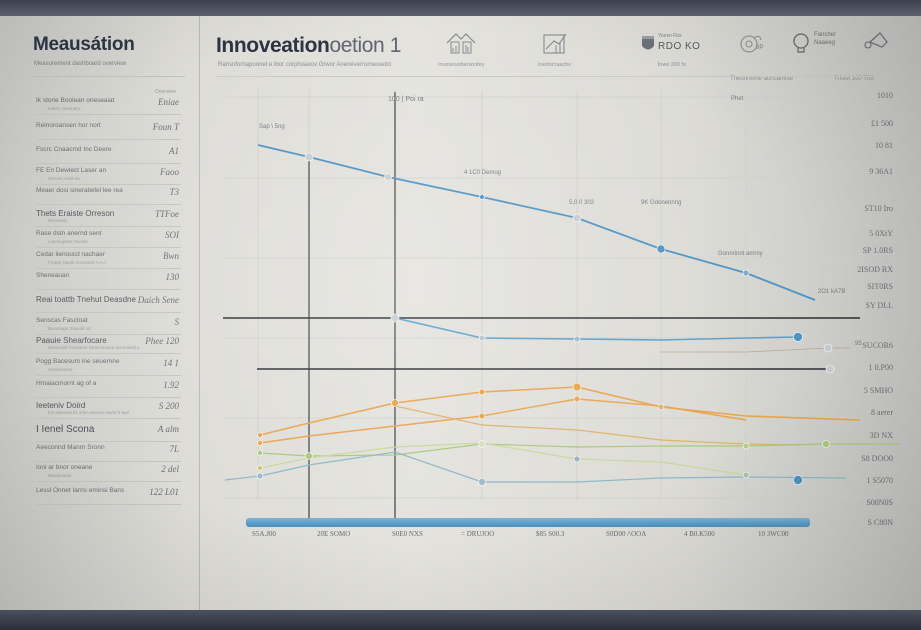 The width and height of the screenshot is (921, 630). What do you see at coordinates (174, 151) in the screenshot?
I see `sidebar-item-value: A1` at bounding box center [174, 151].